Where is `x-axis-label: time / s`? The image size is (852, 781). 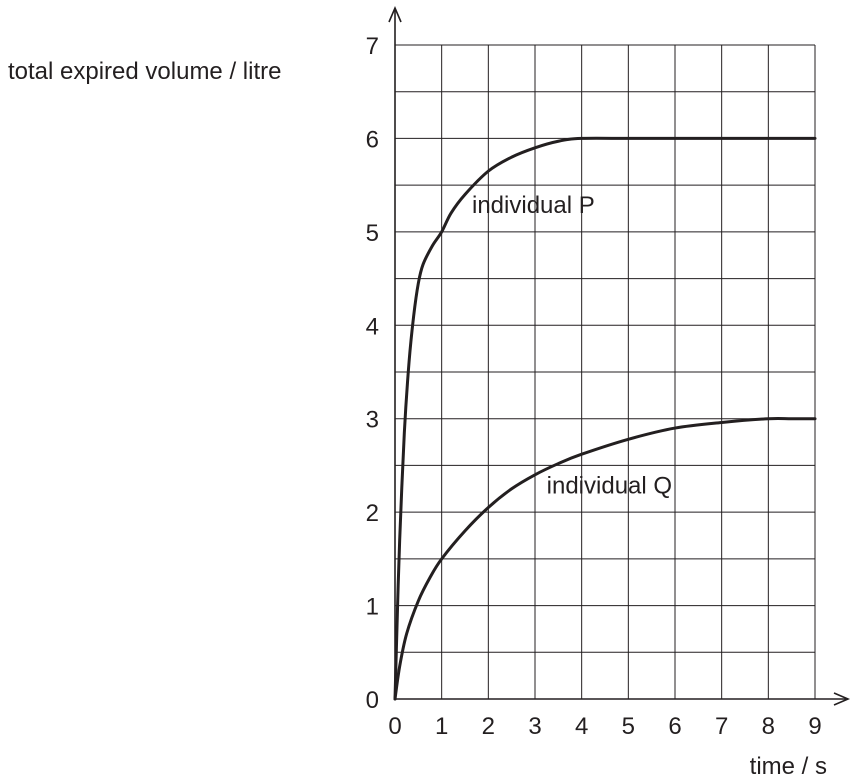
x-axis-label: time / s is located at coordinates (788, 766).